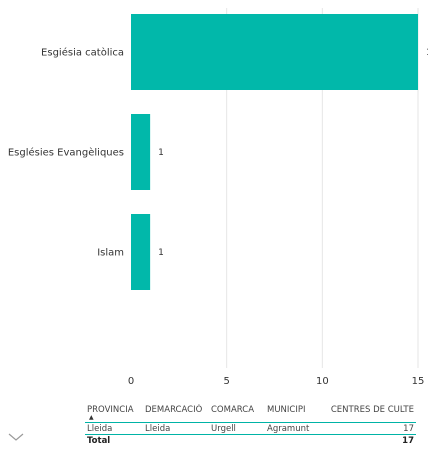 Image resolution: width=428 pixels, height=453 pixels. What do you see at coordinates (372, 410) in the screenshot?
I see `col-header-centres-de-culte: CENTRES DE CULTE` at bounding box center [372, 410].